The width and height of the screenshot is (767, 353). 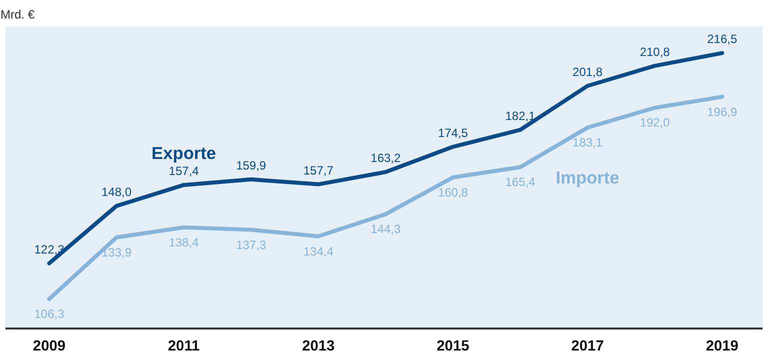 What do you see at coordinates (318, 251) in the screenshot?
I see `data-label: 134,4` at bounding box center [318, 251].